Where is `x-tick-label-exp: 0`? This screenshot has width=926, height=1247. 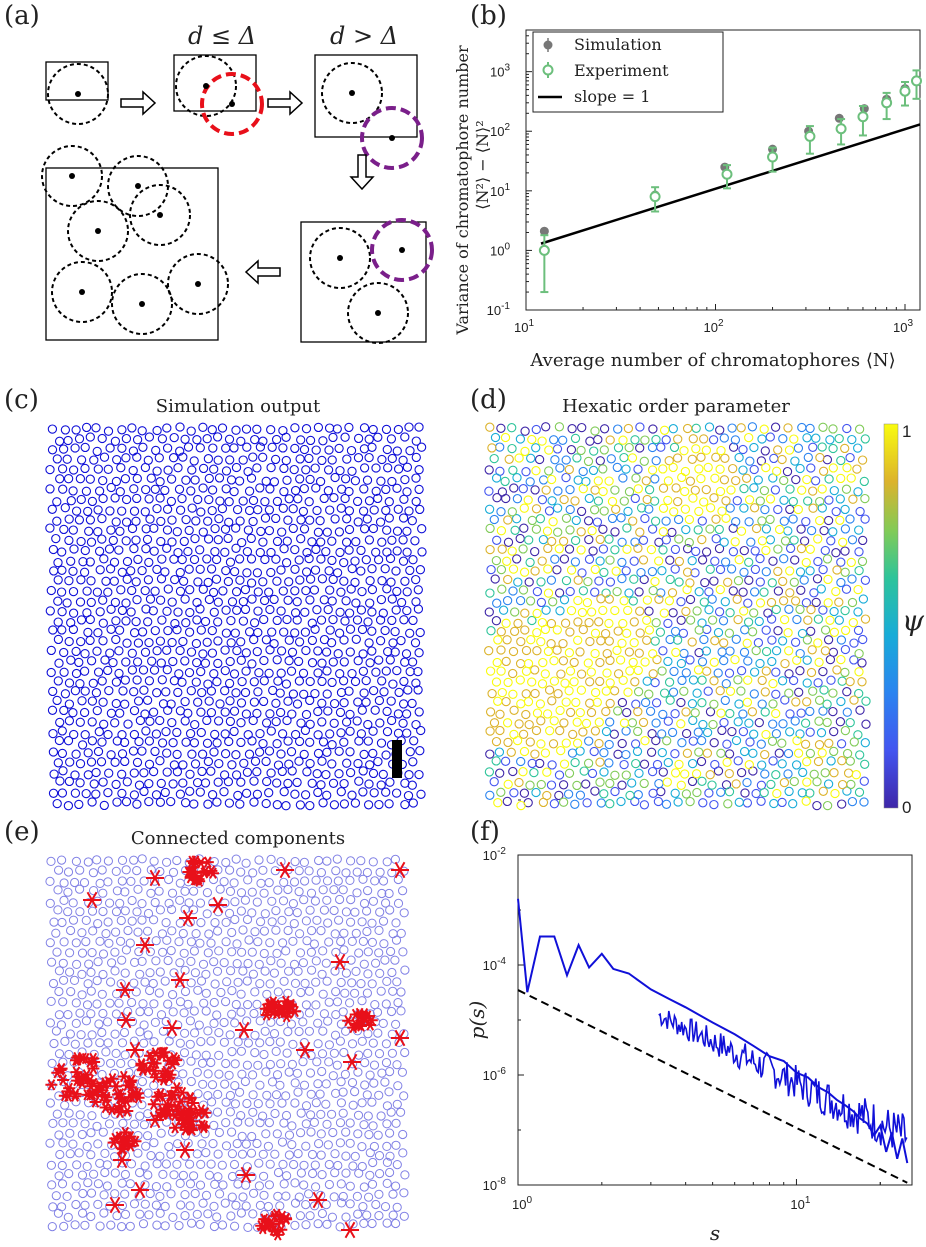 x-tick-label-exp: 0 is located at coordinates (529, 1200).